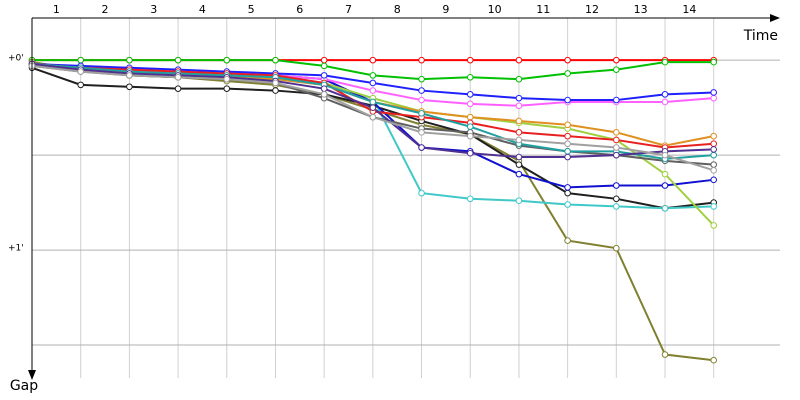 The height and width of the screenshot is (400, 800). What do you see at coordinates (202, 9) in the screenshot?
I see `x-tick-label: 4` at bounding box center [202, 9].